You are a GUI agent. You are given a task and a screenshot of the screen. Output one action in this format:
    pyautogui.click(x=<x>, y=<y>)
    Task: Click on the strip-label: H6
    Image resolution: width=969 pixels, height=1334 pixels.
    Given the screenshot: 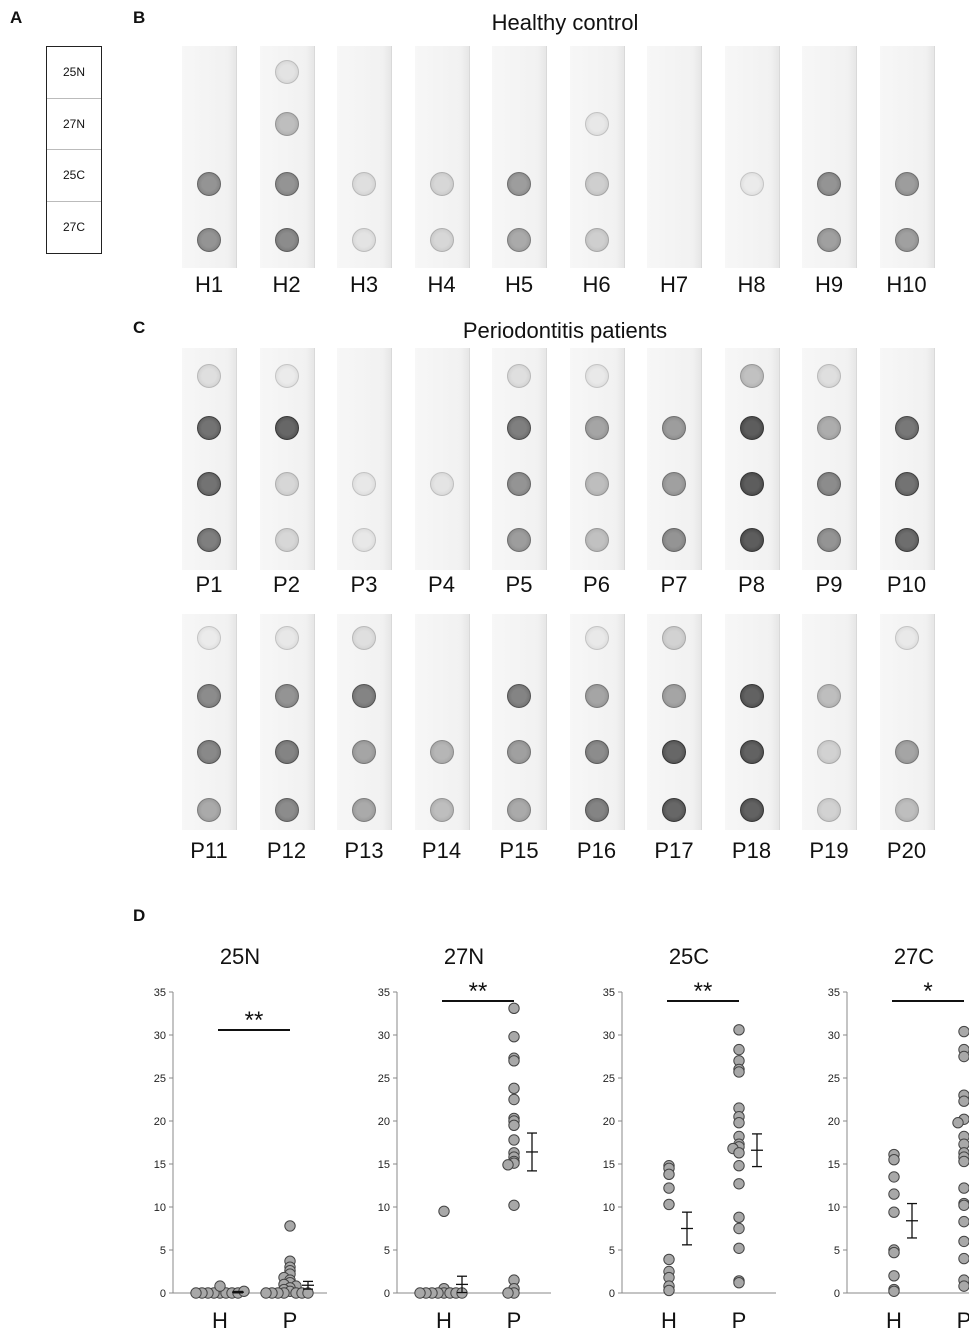 What is the action you would take?
    pyautogui.click(x=596, y=284)
    